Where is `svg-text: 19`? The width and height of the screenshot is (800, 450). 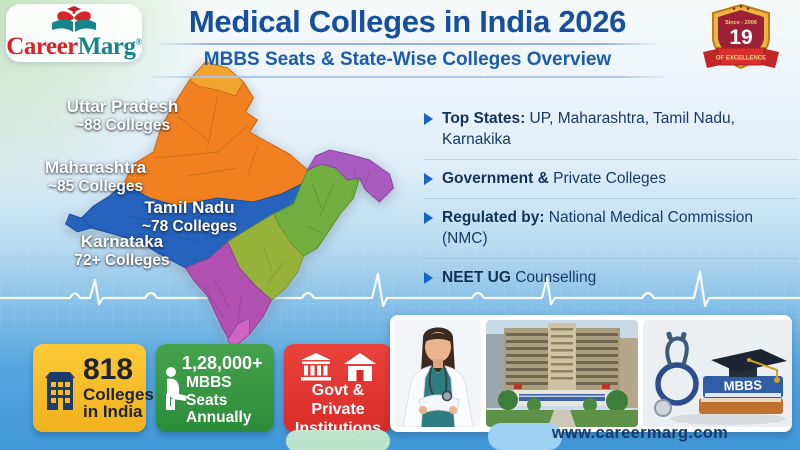 svg-text: 19 is located at coordinates (740, 37).